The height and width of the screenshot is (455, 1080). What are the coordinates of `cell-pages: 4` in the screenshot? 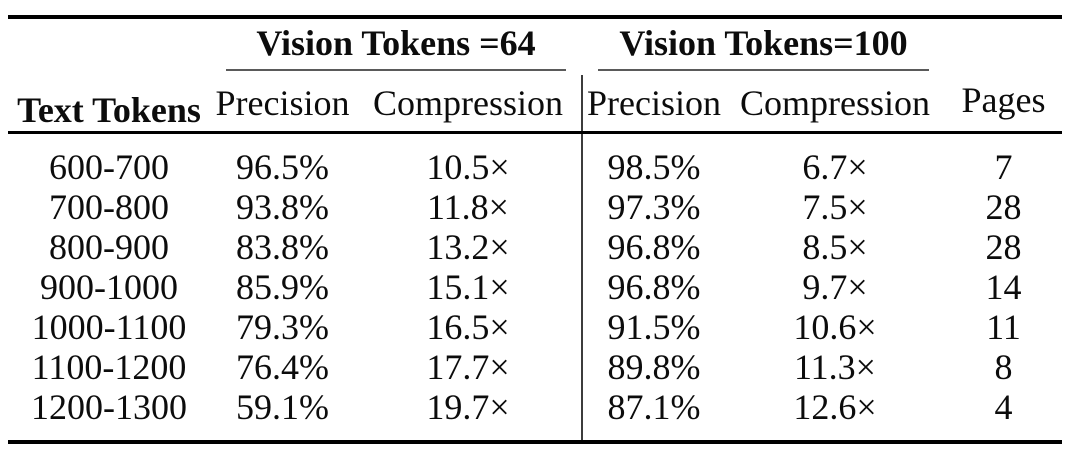 It's located at (1003, 407).